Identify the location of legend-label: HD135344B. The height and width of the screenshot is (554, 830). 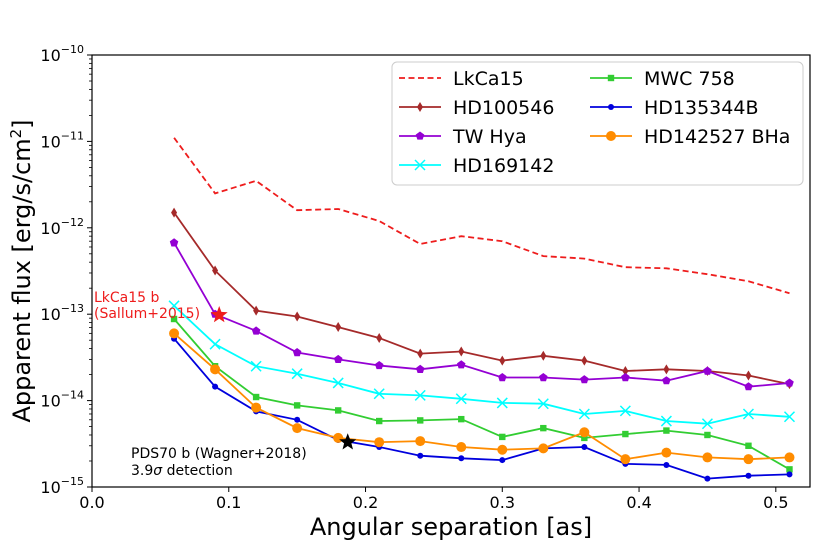
(701, 108).